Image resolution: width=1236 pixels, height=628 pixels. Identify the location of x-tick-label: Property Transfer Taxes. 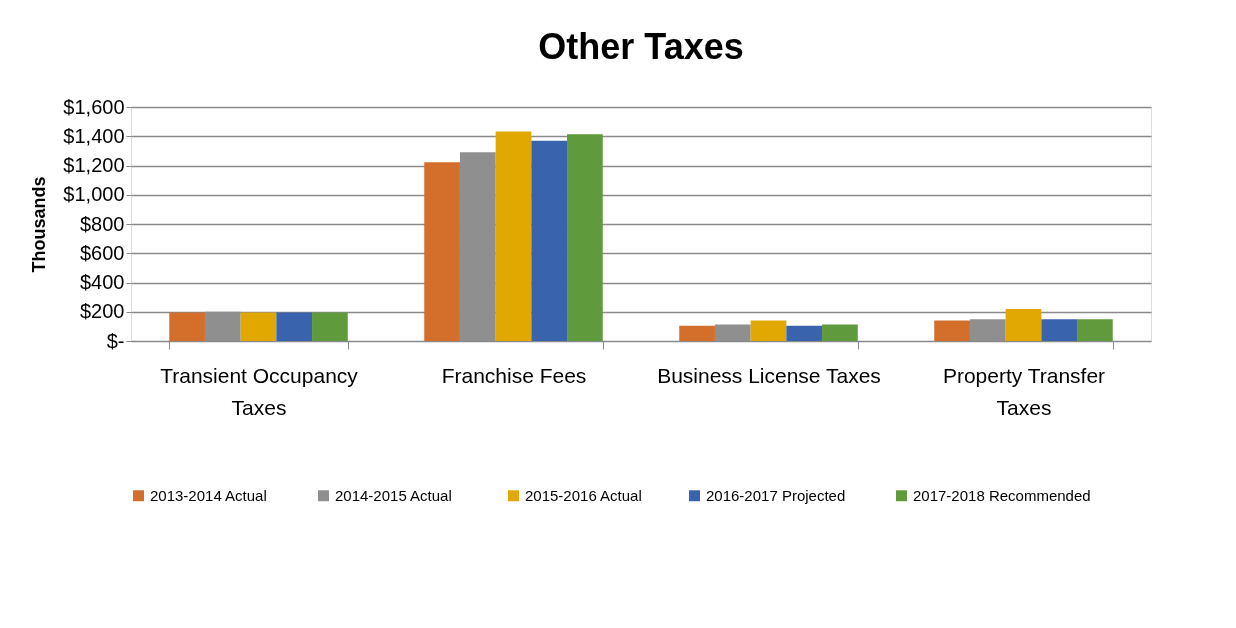
(1024, 391).